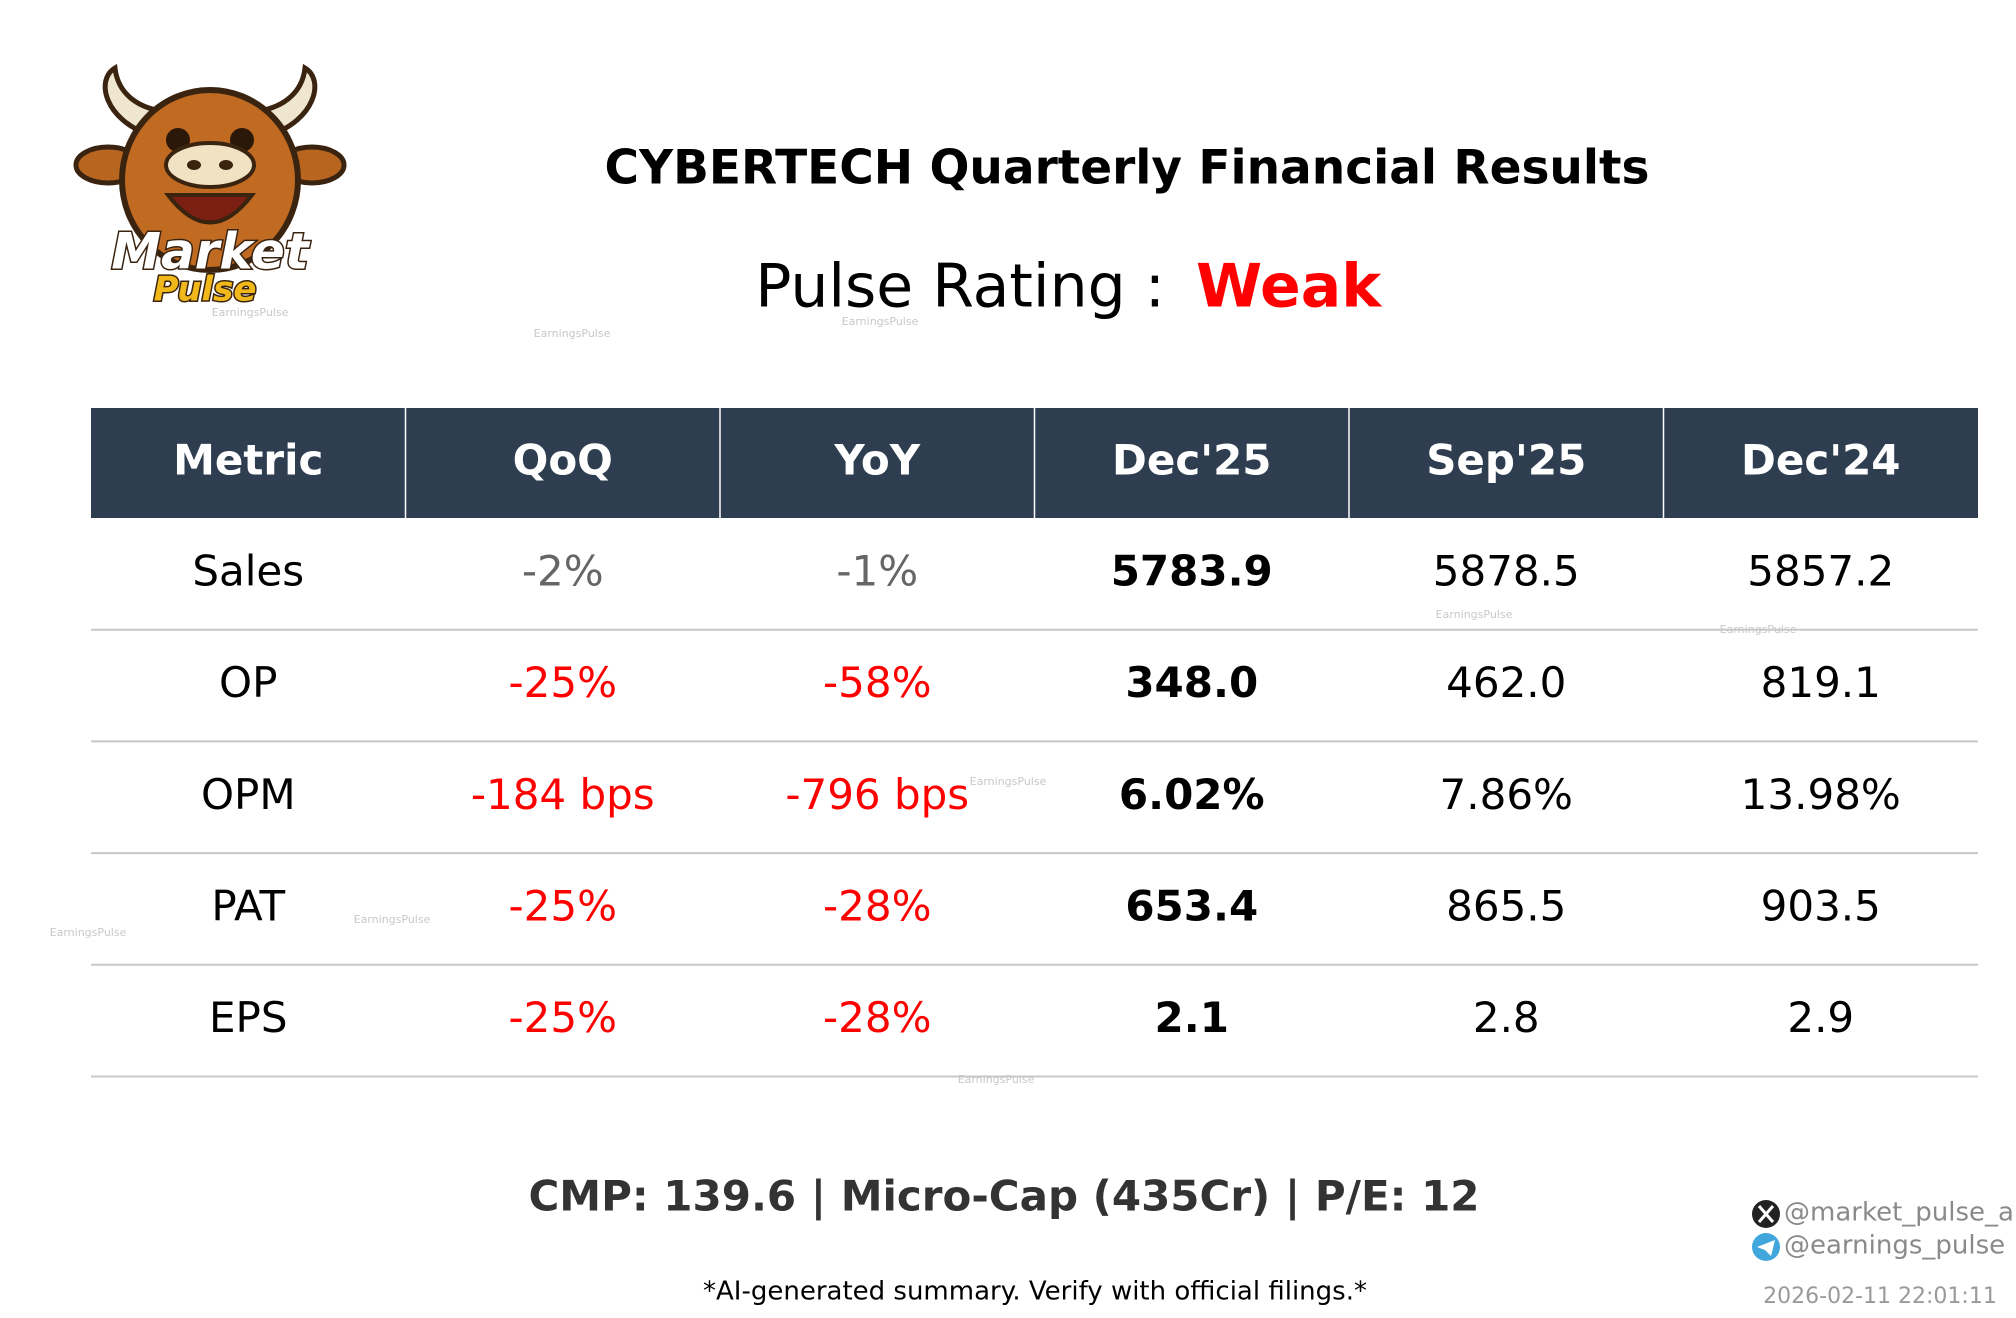 This screenshot has width=2016, height=1318. Describe the element at coordinates (210, 187) in the screenshot. I see `logo: Market Pulse` at that location.